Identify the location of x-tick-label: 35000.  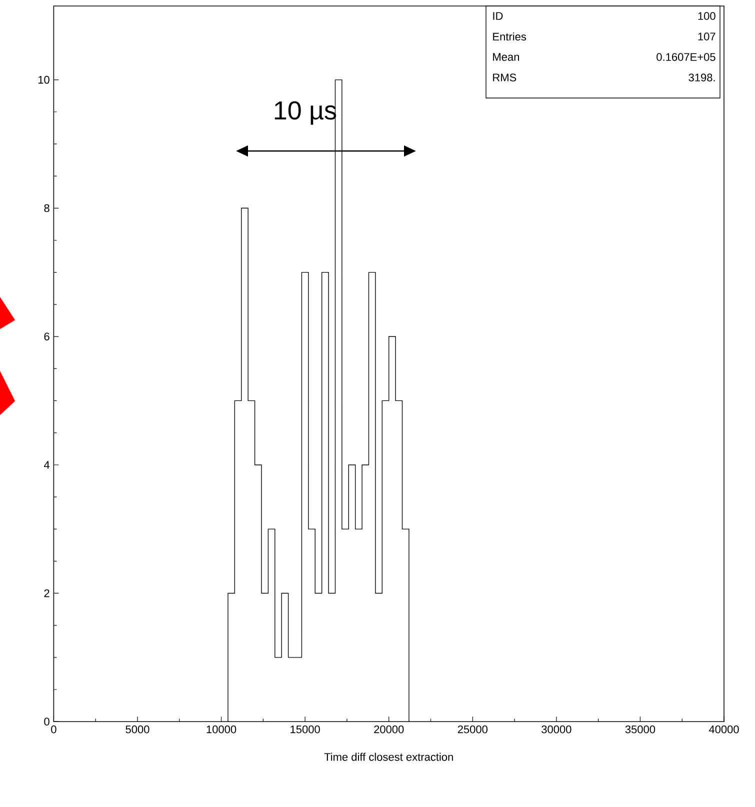
(640, 729).